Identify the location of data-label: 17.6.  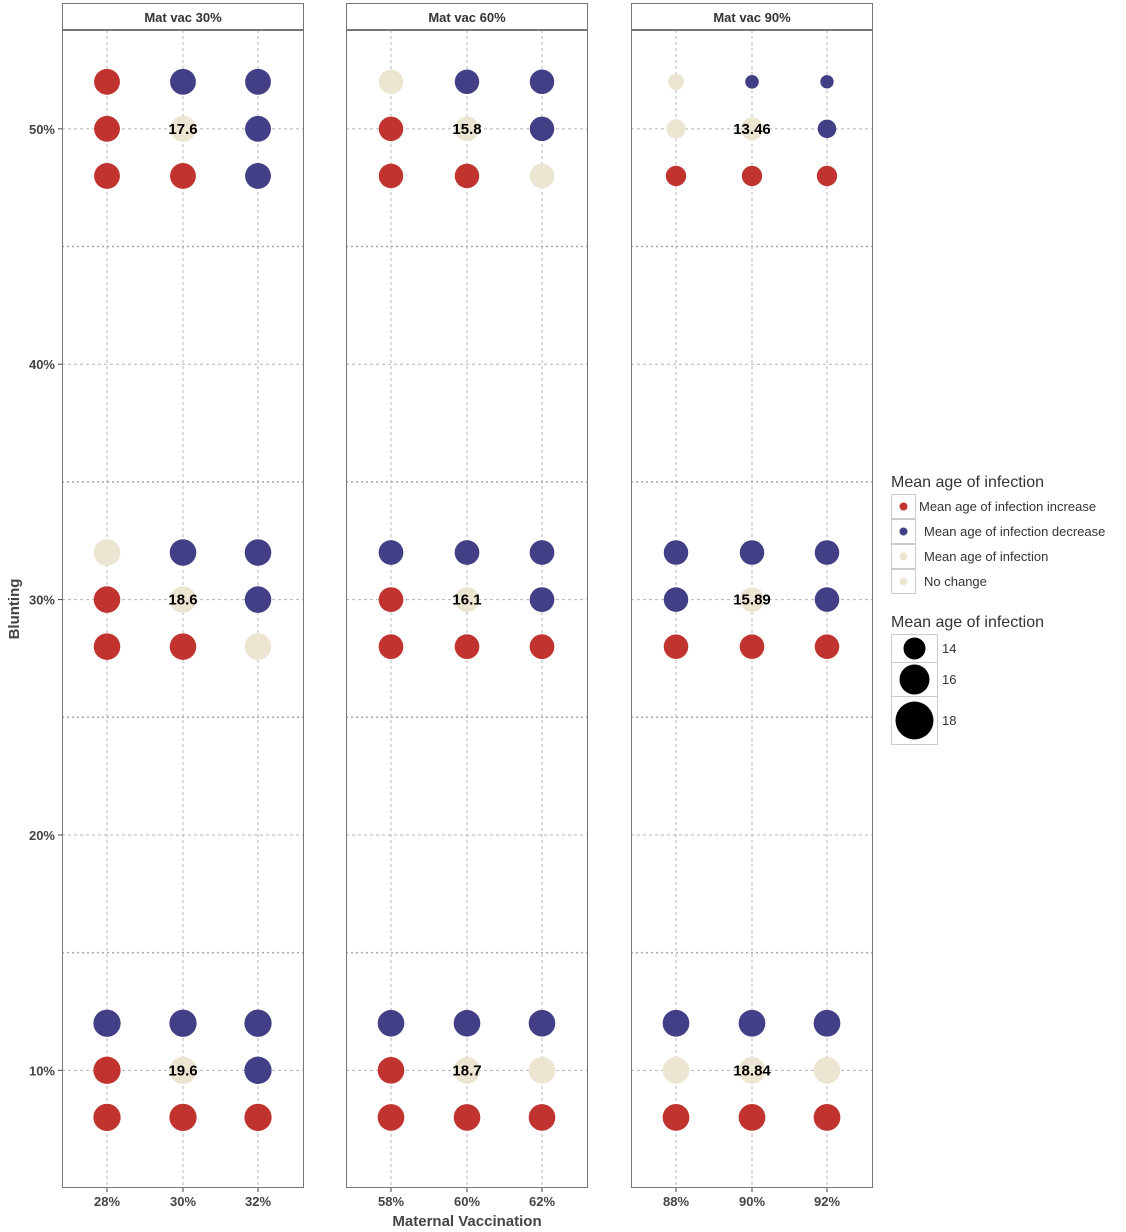
(182, 129).